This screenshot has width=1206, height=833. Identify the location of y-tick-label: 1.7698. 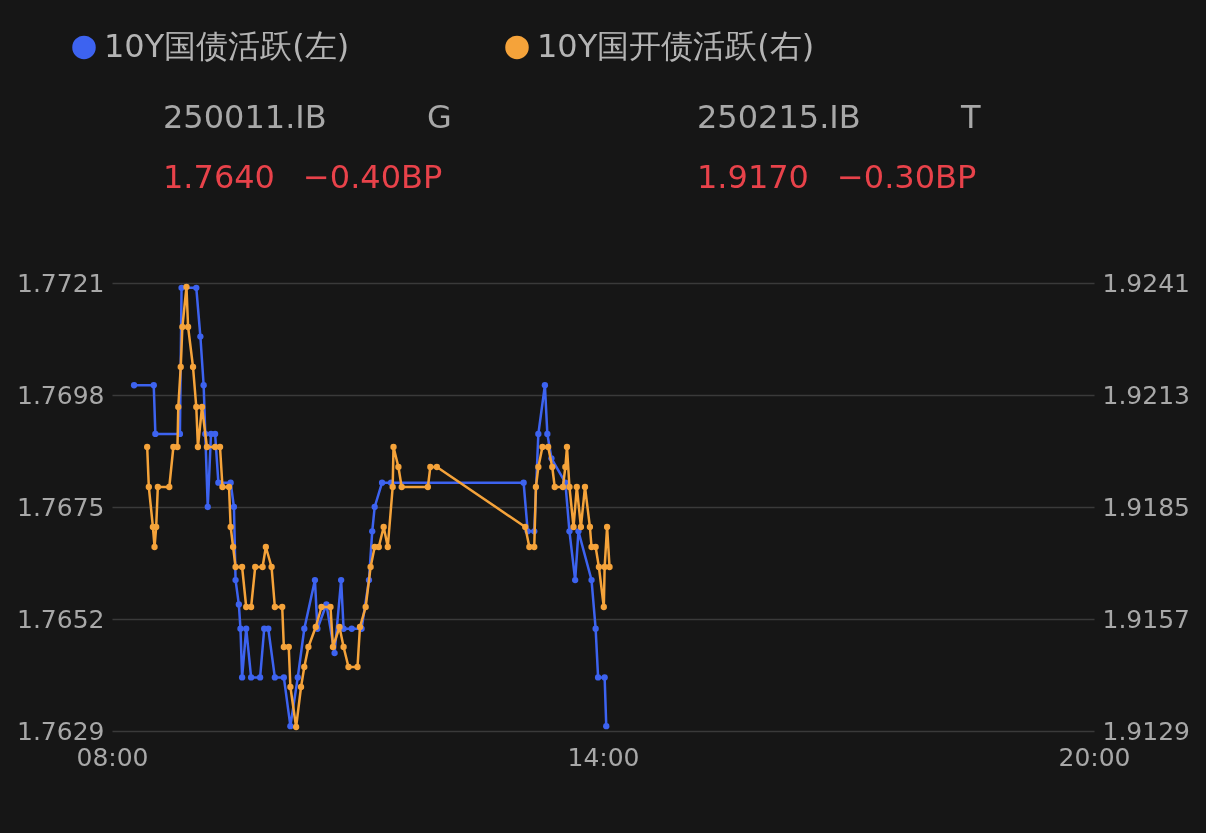
(61, 395).